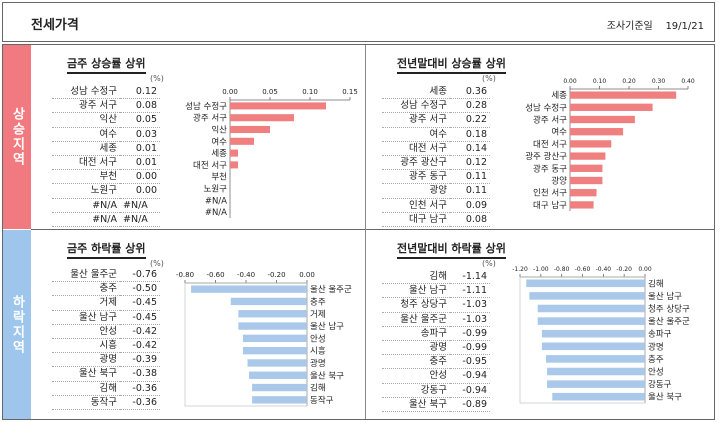  What do you see at coordinates (669, 309) in the screenshot?
I see `category-label: 청주 상당구` at bounding box center [669, 309].